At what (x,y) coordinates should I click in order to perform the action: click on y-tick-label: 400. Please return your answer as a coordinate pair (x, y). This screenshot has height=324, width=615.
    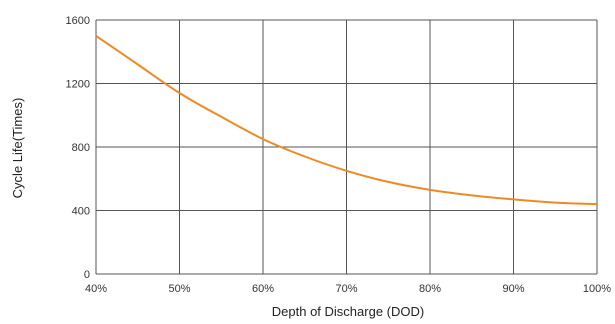
    Looking at the image, I should click on (81, 212).